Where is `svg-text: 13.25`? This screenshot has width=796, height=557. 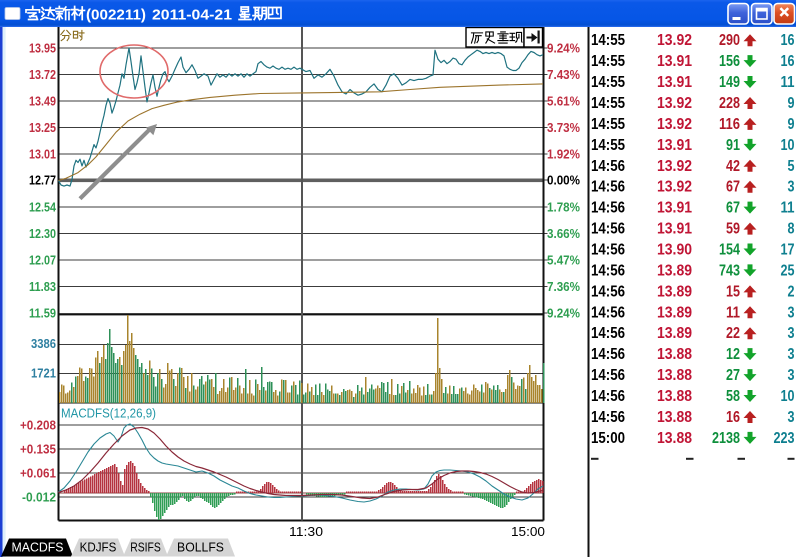
svg-text: 13.25 is located at coordinates (42, 128).